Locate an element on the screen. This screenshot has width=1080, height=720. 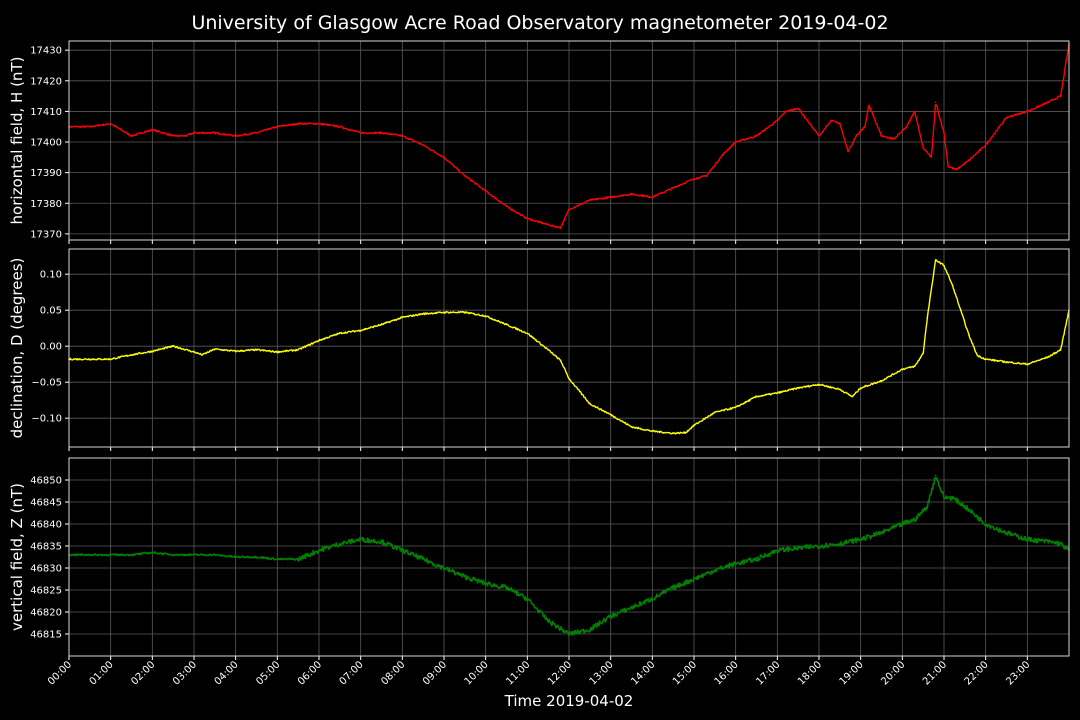
x-tick-label: 13:00 is located at coordinates (602, 673).